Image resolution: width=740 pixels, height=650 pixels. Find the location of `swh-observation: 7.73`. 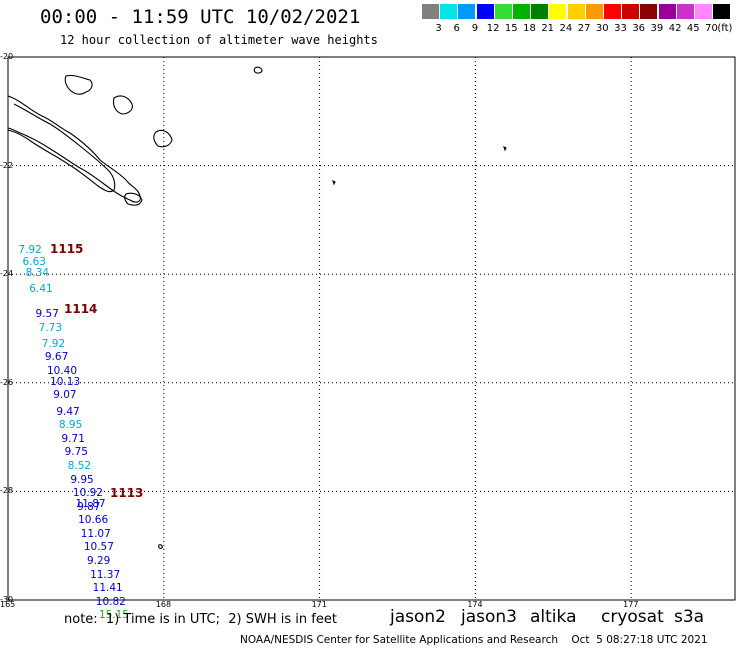

swh-observation: 7.73 is located at coordinates (50, 327).